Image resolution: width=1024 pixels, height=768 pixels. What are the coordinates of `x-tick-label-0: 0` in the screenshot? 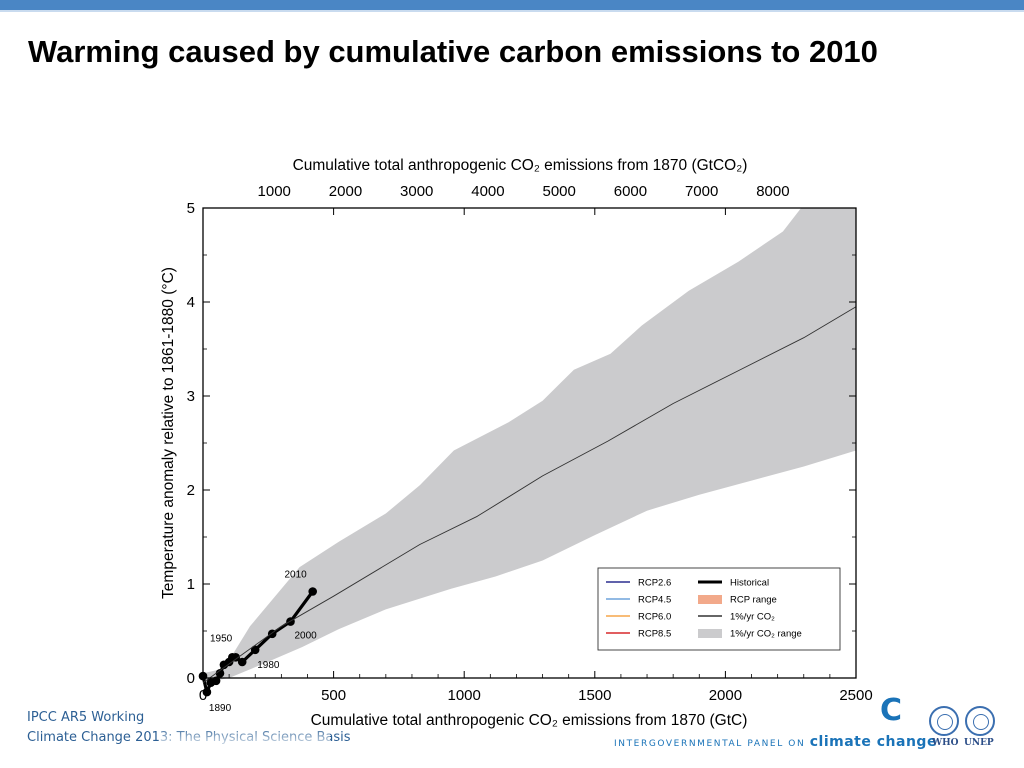 It's located at (203, 695).